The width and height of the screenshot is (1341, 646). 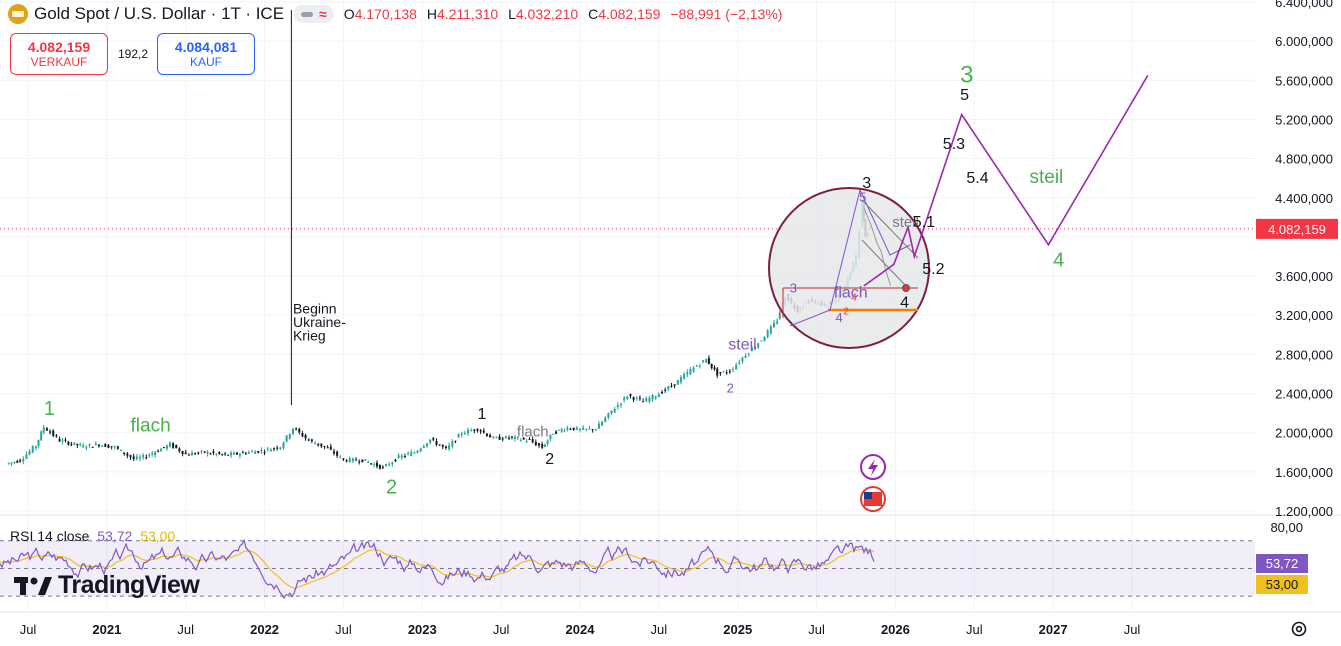 I want to click on rsi-legend: RSI 14 close 53,72 53,00, so click(x=92, y=536).